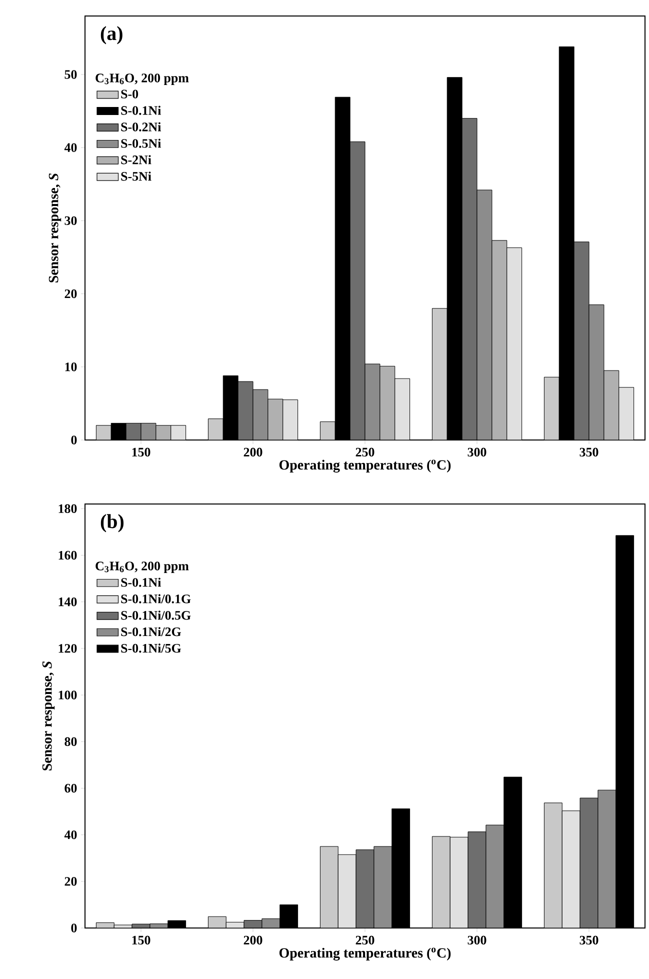  What do you see at coordinates (67, 648) in the screenshot?
I see `y-tick-label: 120` at bounding box center [67, 648].